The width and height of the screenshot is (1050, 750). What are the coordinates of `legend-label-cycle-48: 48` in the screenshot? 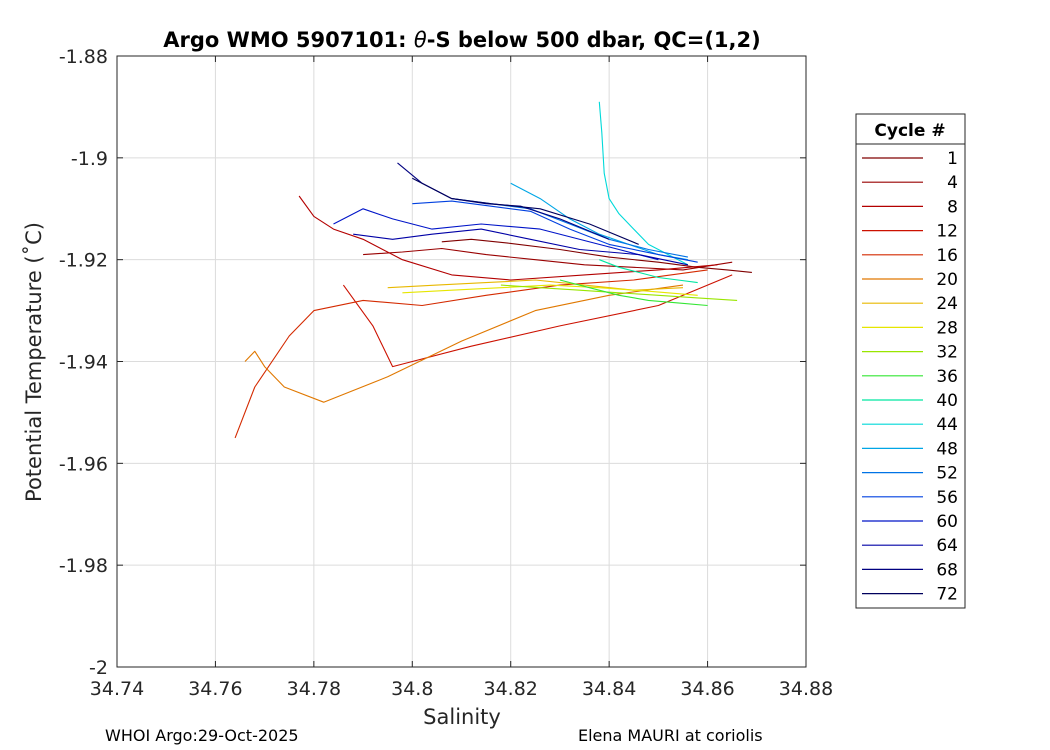 It's located at (947, 449).